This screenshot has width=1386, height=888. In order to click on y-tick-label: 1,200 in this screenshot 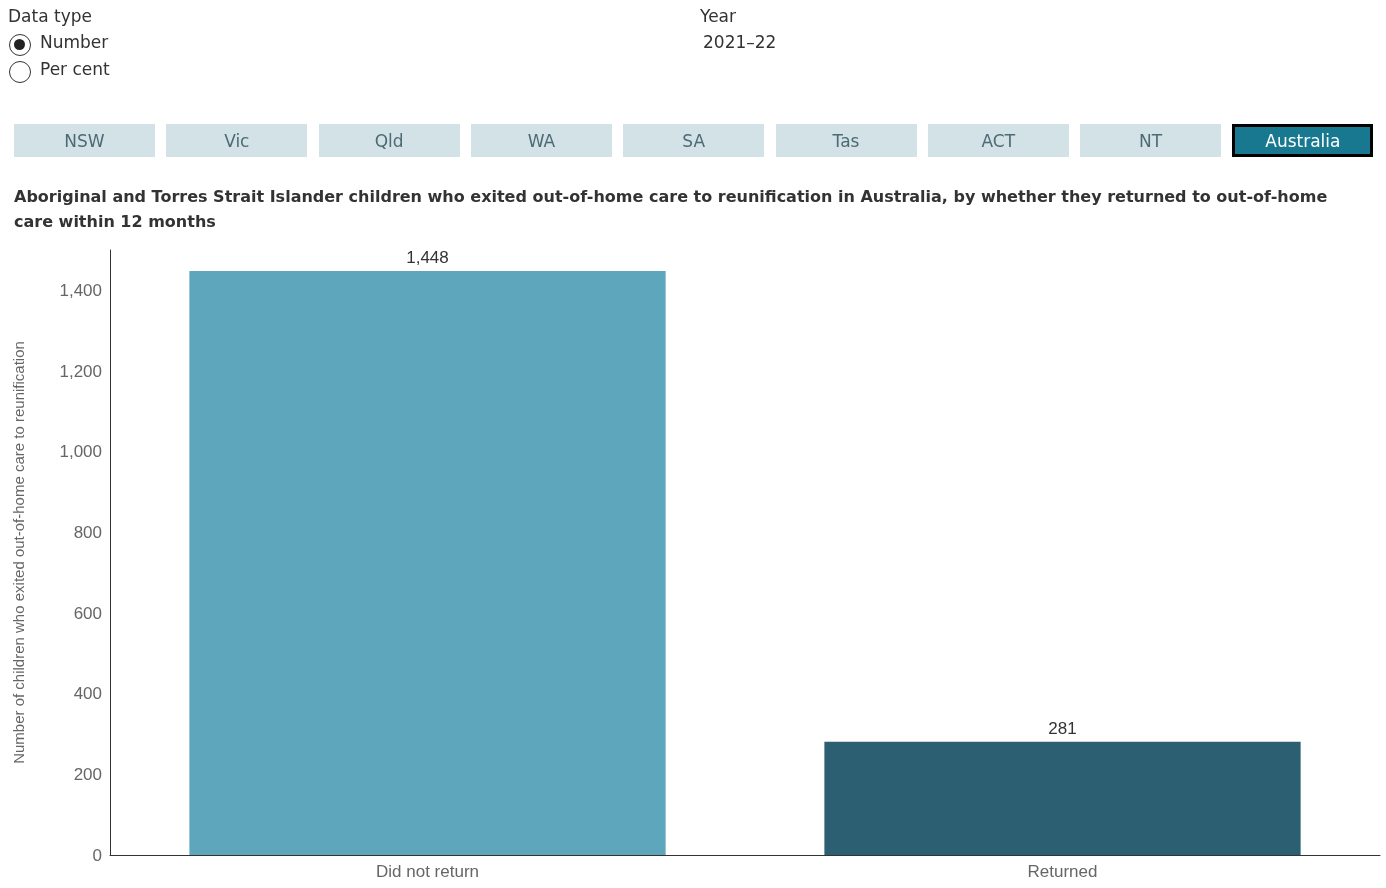, I will do `click(80, 371)`.